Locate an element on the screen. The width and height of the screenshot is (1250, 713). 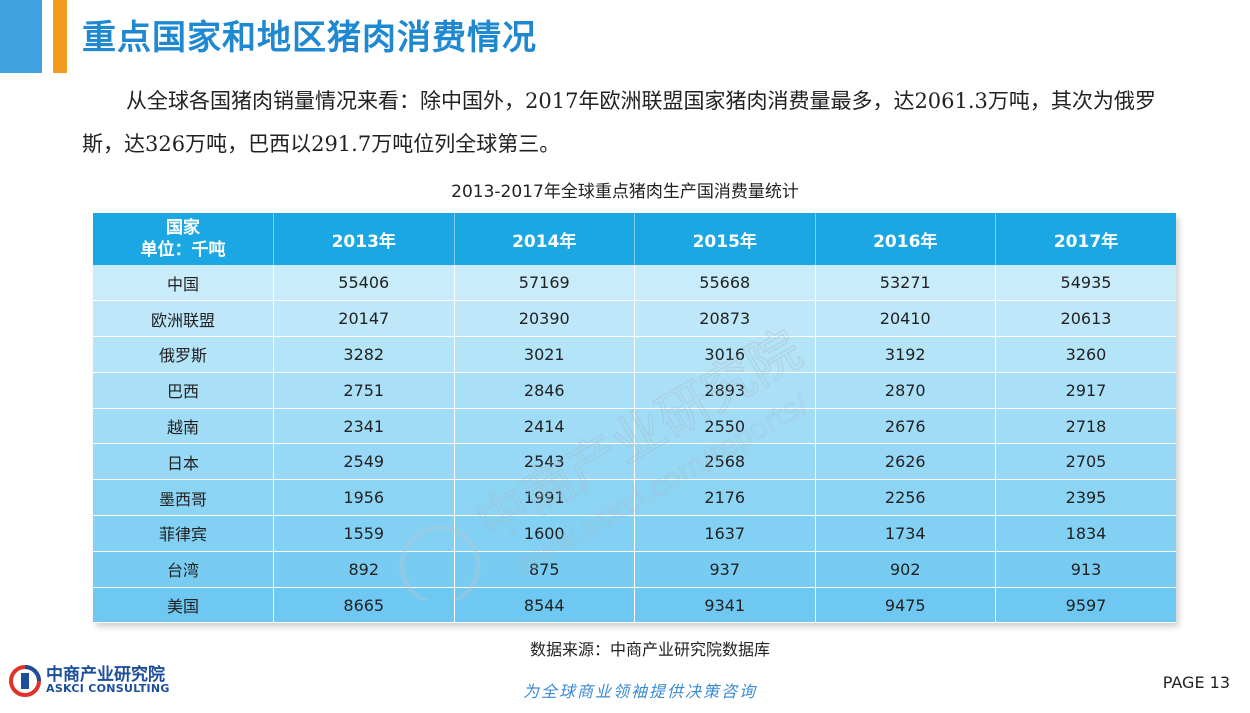
value-cell: 1559 is located at coordinates (364, 533).